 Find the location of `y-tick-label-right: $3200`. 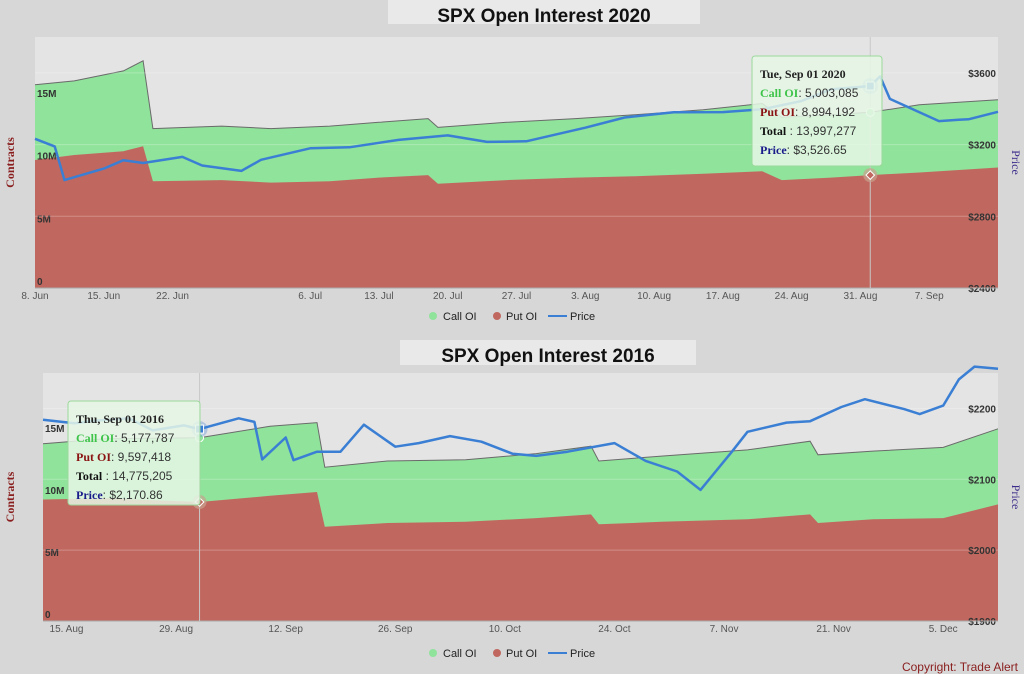

y-tick-label-right: $3200 is located at coordinates (982, 146).